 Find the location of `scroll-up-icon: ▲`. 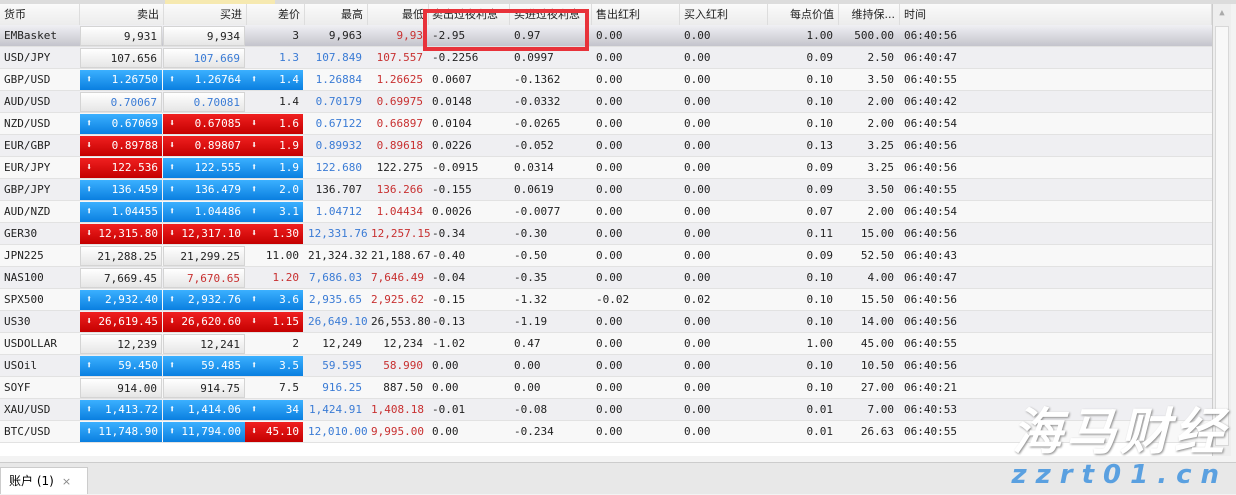

scroll-up-icon: ▲ is located at coordinates (1222, 13).